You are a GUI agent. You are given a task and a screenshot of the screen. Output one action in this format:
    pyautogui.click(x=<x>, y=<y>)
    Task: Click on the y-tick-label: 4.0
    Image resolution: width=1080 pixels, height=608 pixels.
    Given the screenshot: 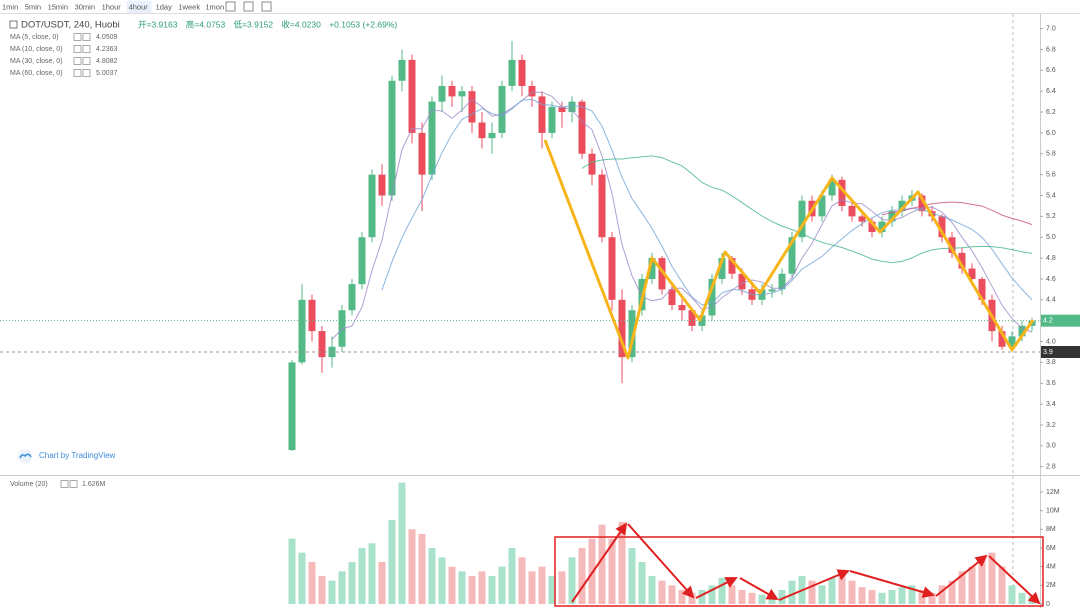 What is the action you would take?
    pyautogui.click(x=1051, y=341)
    